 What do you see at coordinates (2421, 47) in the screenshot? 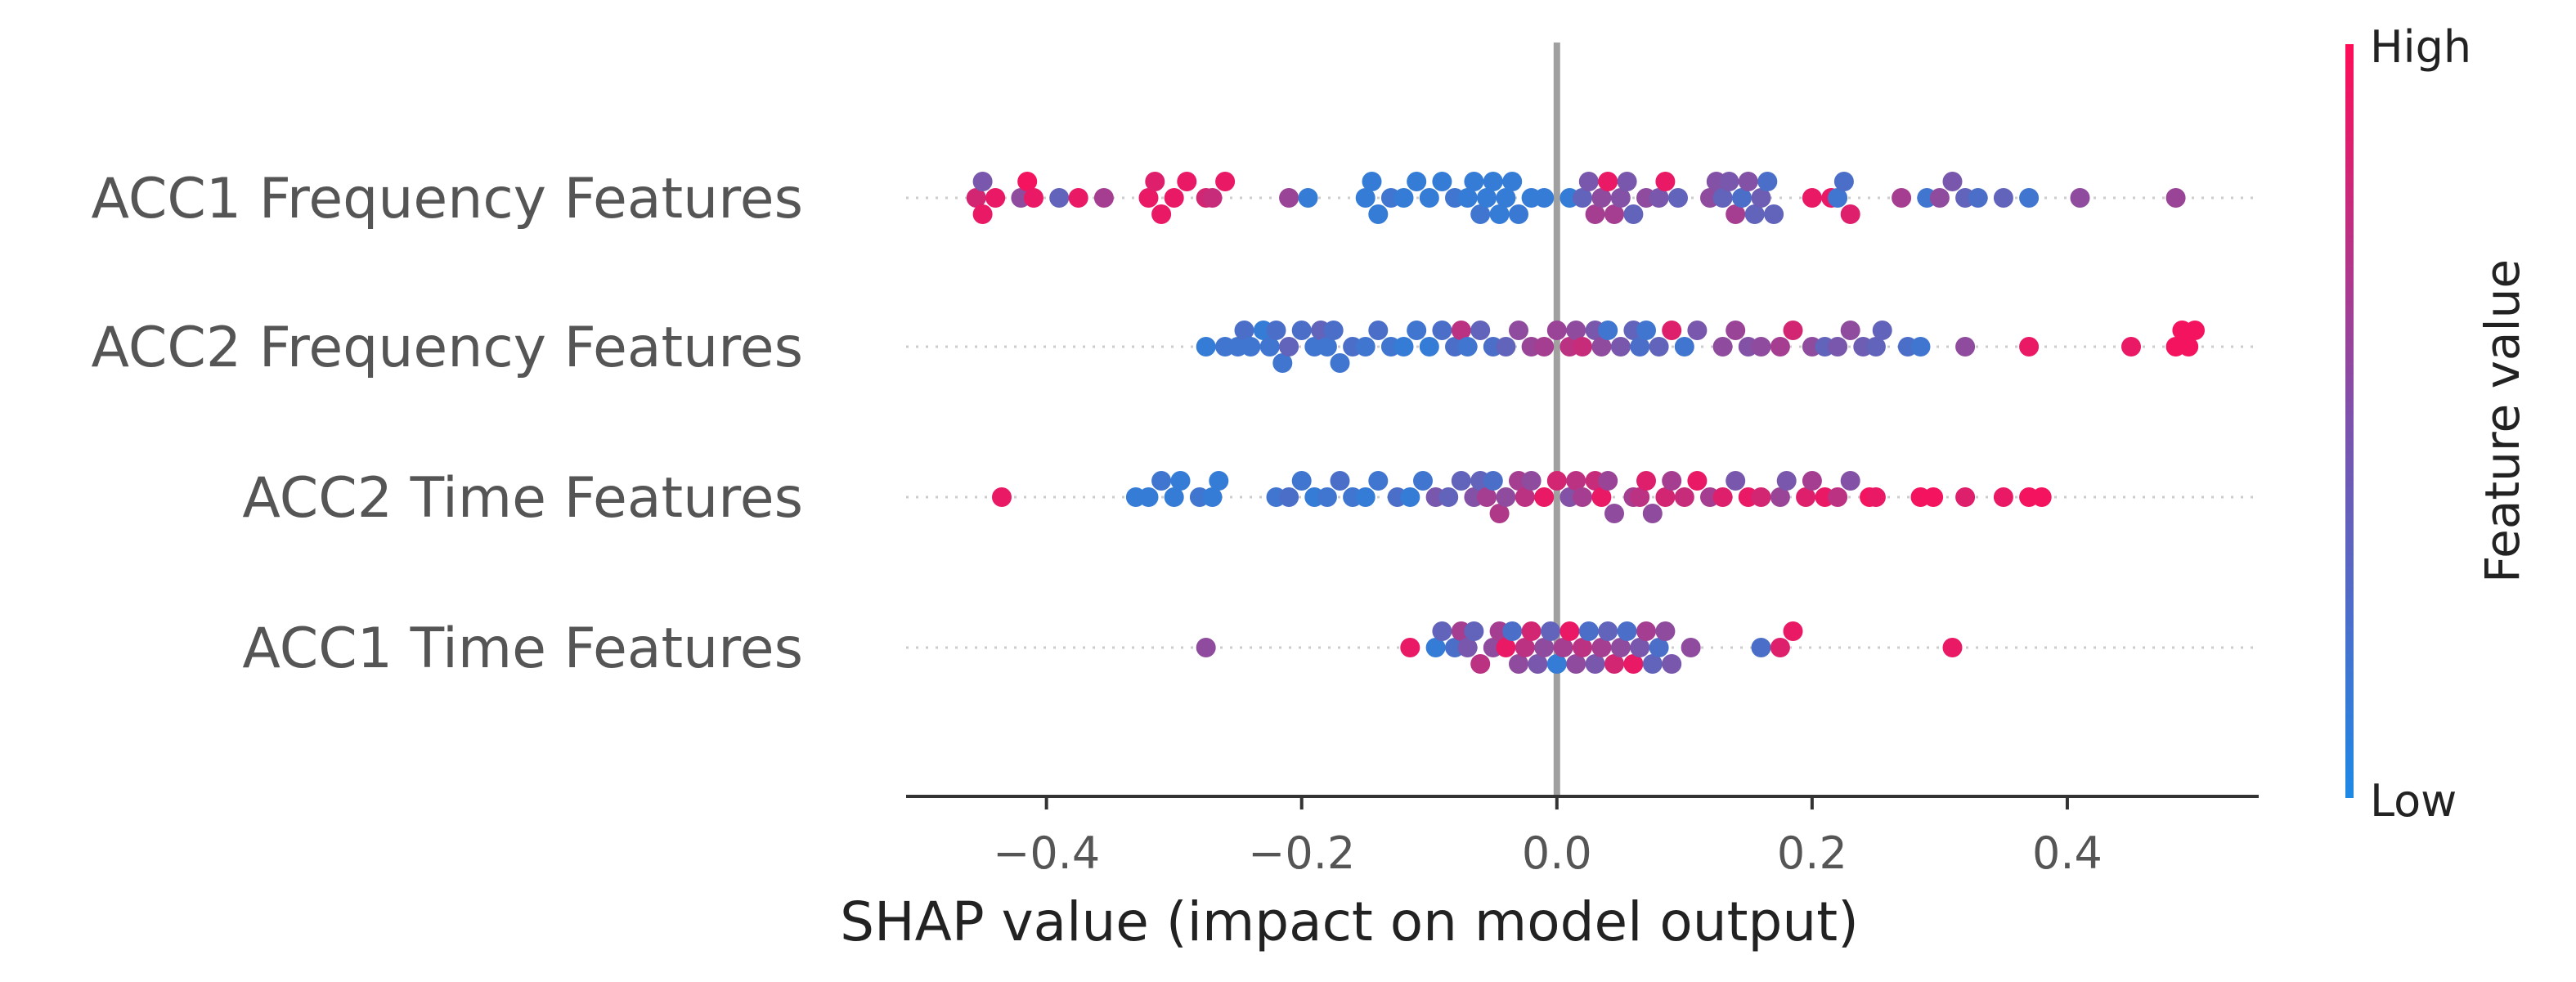
I see `colorbar-high-label: High` at bounding box center [2421, 47].